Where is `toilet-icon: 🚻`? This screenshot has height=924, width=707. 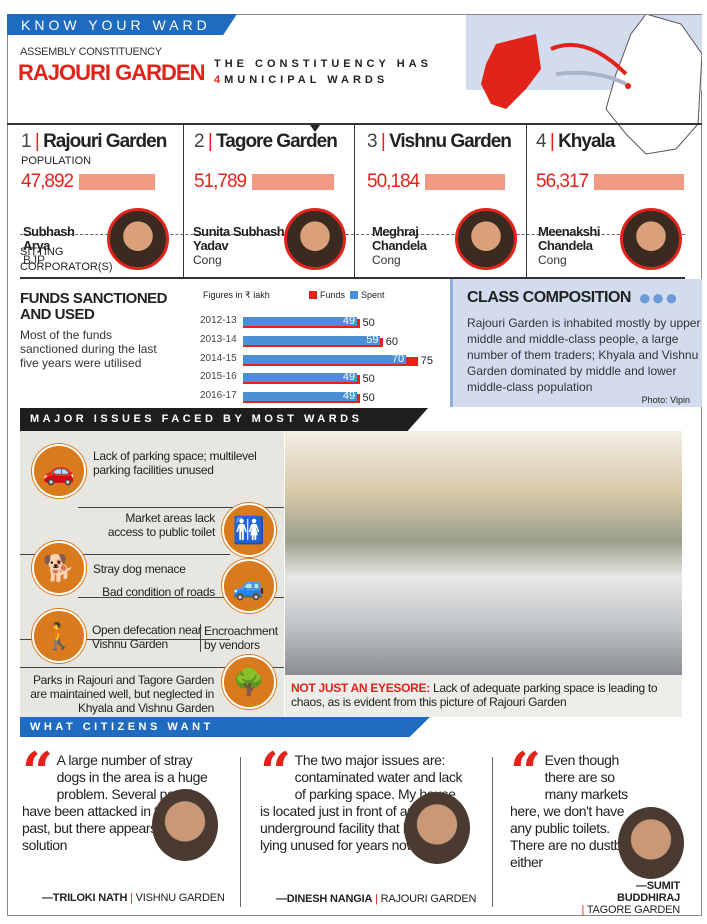
toilet-icon: 🚻 is located at coordinates (249, 530).